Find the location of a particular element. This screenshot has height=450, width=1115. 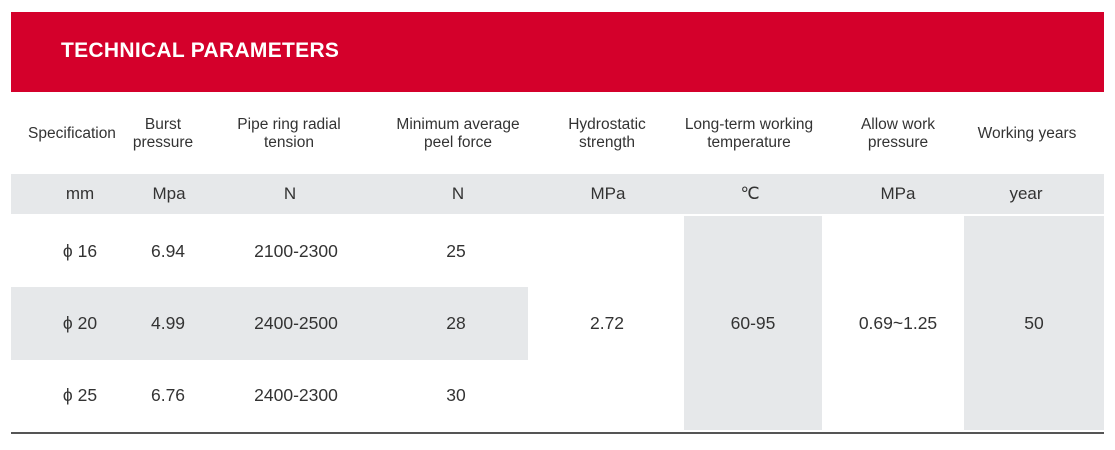

unit-allow-pressure: MPa is located at coordinates (898, 193).